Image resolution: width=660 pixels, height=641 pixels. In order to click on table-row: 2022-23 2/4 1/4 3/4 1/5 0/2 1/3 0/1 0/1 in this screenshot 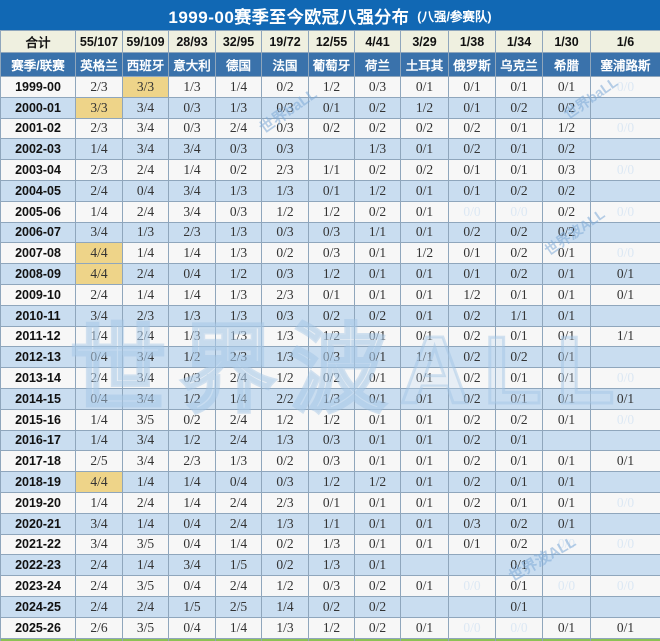, I will do `click(330, 565)`.